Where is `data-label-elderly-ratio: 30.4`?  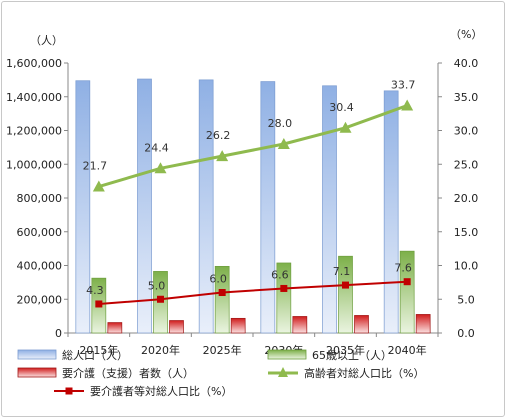 data-label-elderly-ratio: 30.4 is located at coordinates (341, 107).